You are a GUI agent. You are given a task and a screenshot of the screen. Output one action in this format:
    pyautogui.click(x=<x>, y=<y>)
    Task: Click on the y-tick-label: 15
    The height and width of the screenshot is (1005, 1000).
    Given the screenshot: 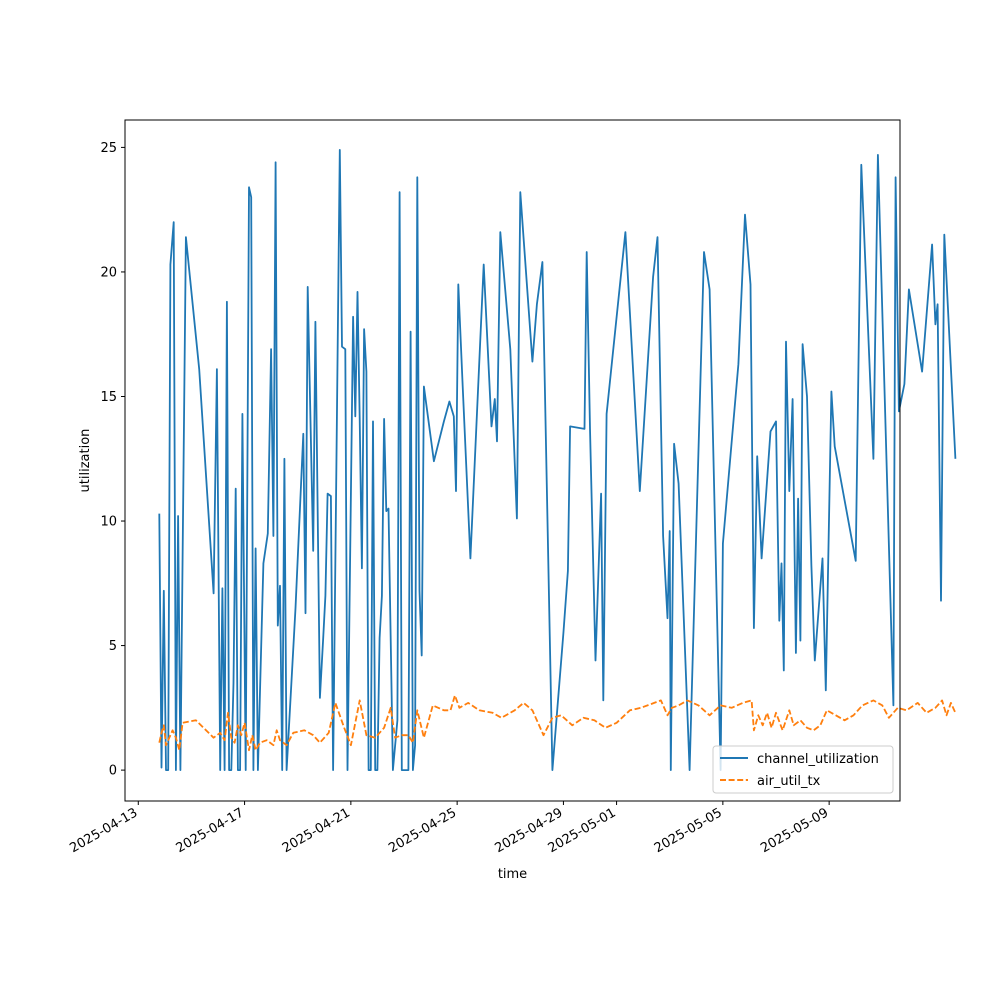 What is the action you would take?
    pyautogui.click(x=108, y=397)
    